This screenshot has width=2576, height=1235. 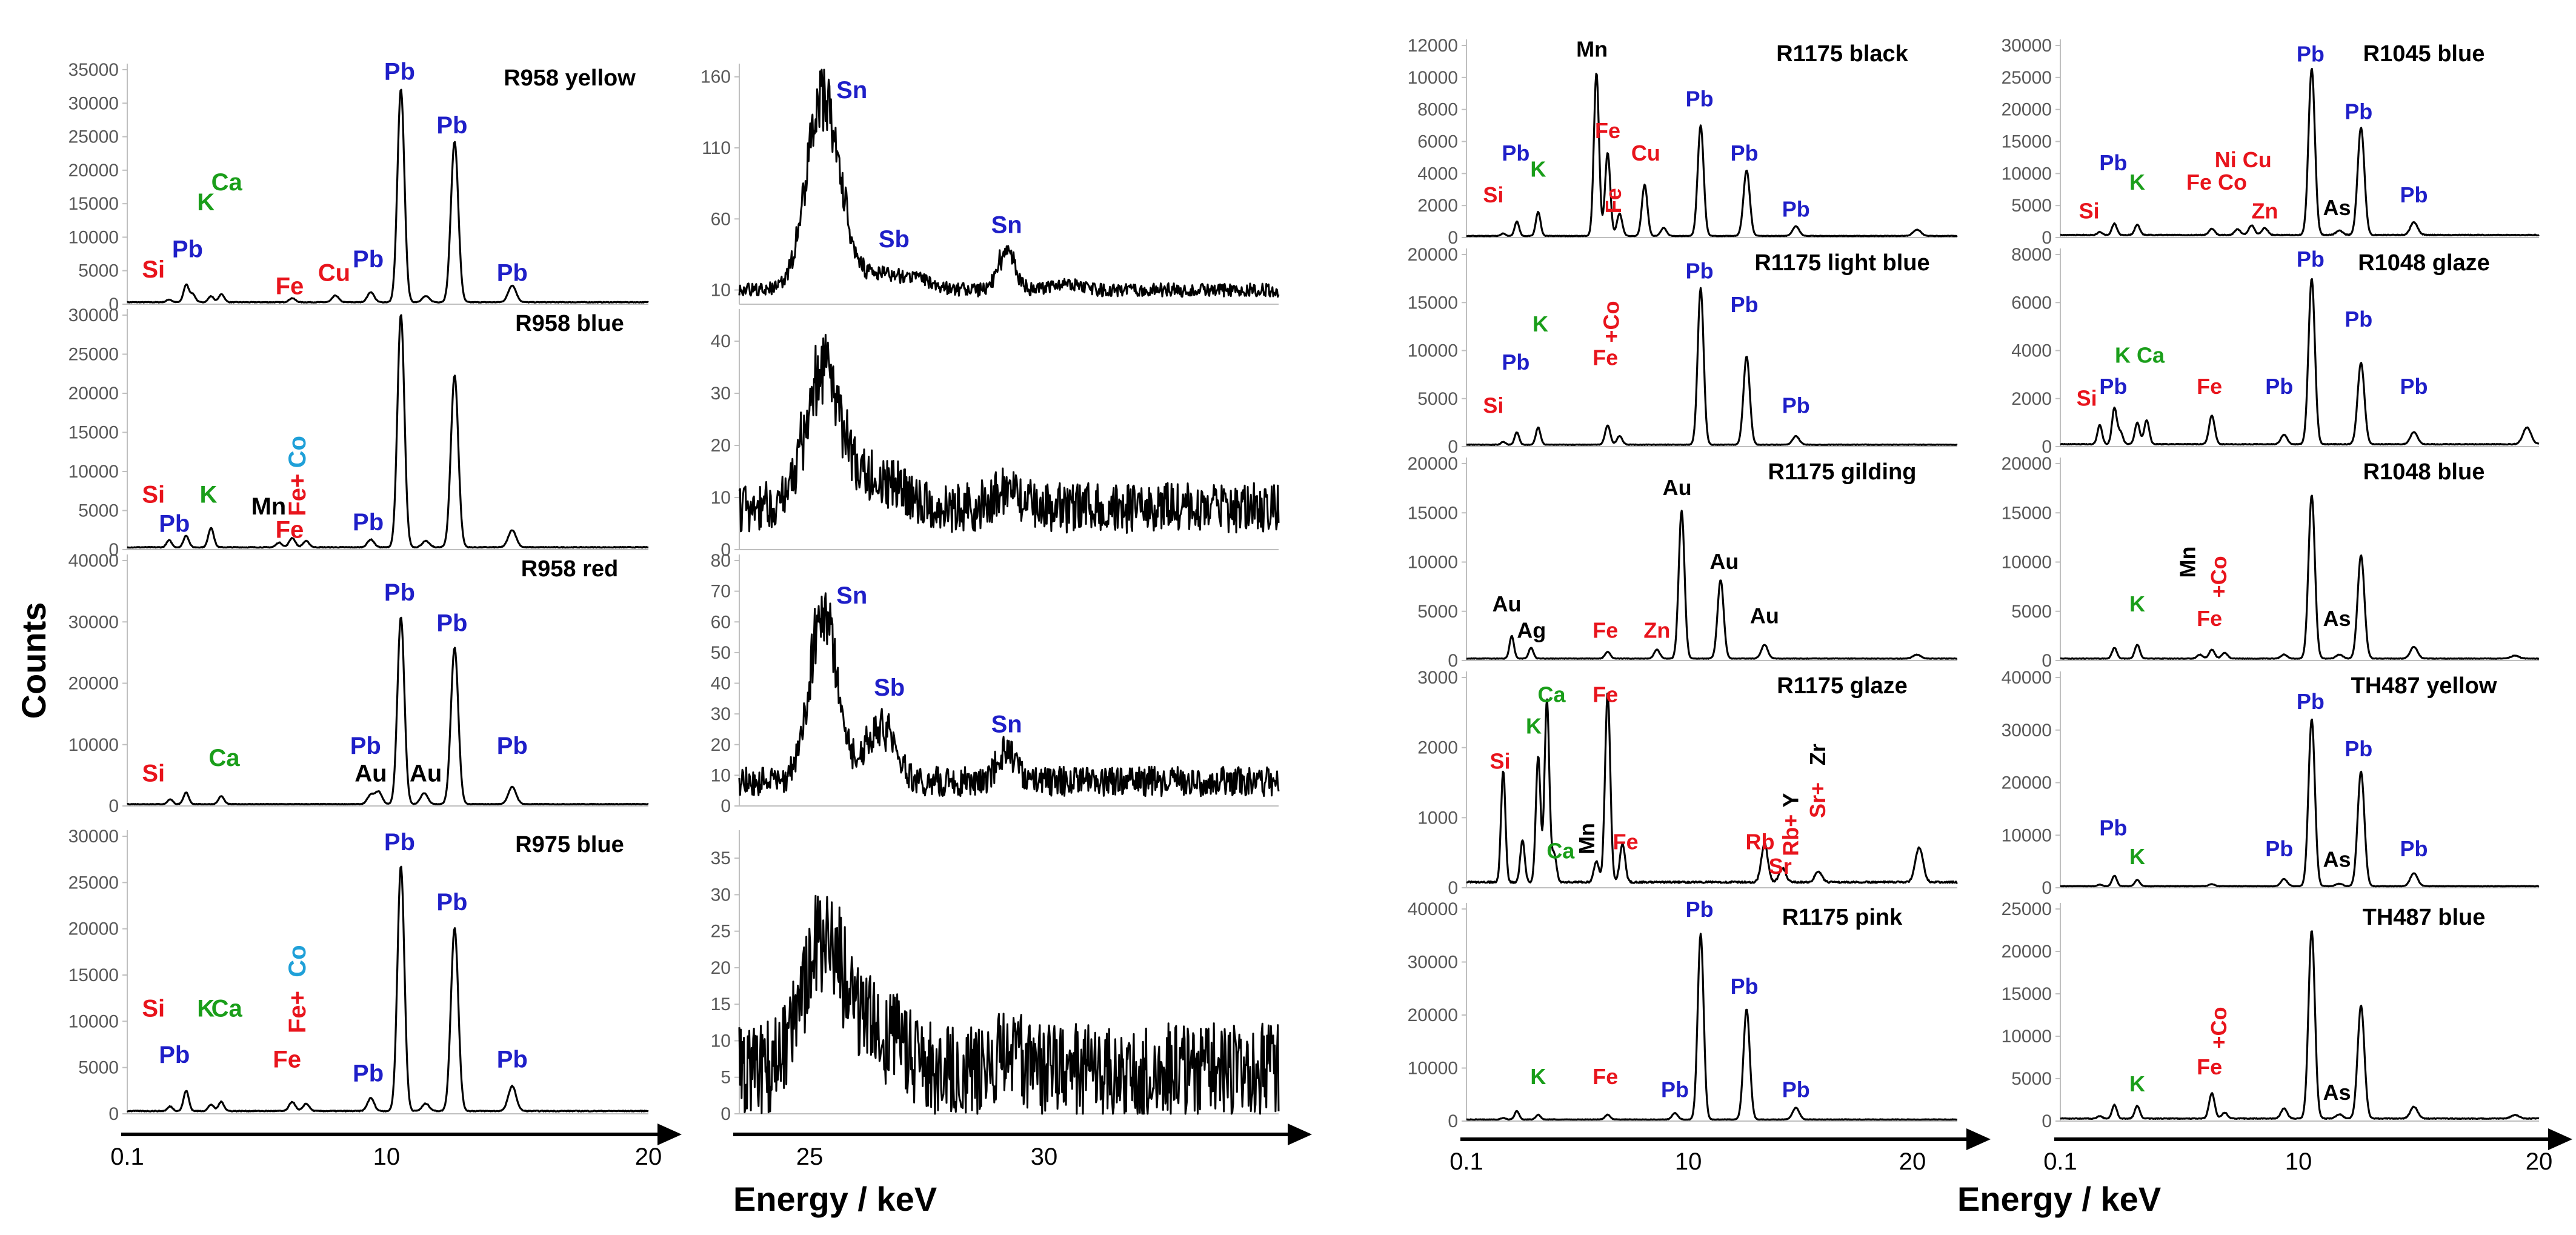 I want to click on y-tick-label: 160, so click(x=716, y=77).